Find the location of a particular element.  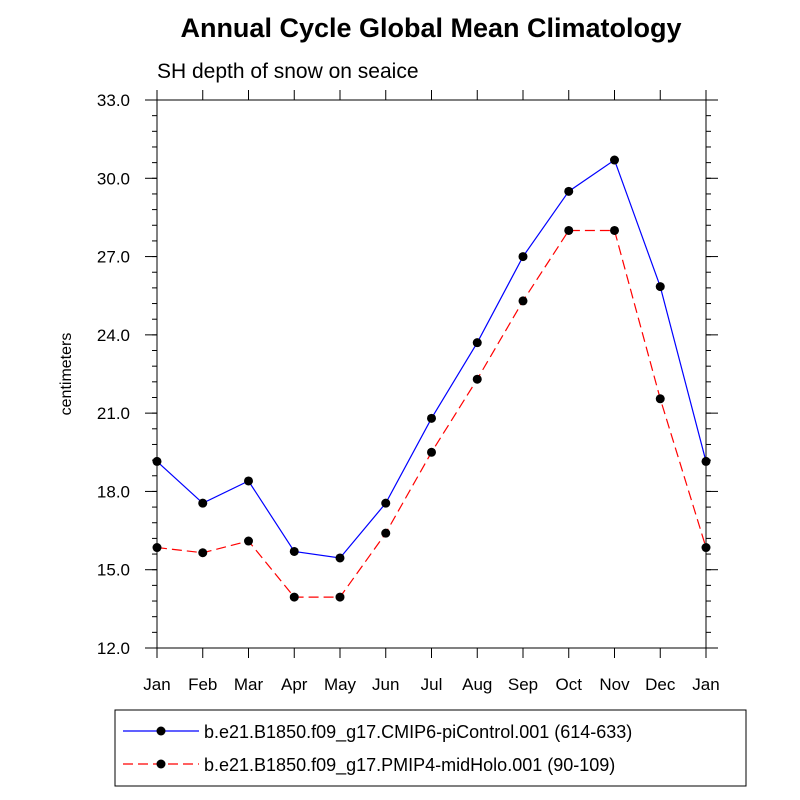

y-tick-label: 12.0 is located at coordinates (113, 648).